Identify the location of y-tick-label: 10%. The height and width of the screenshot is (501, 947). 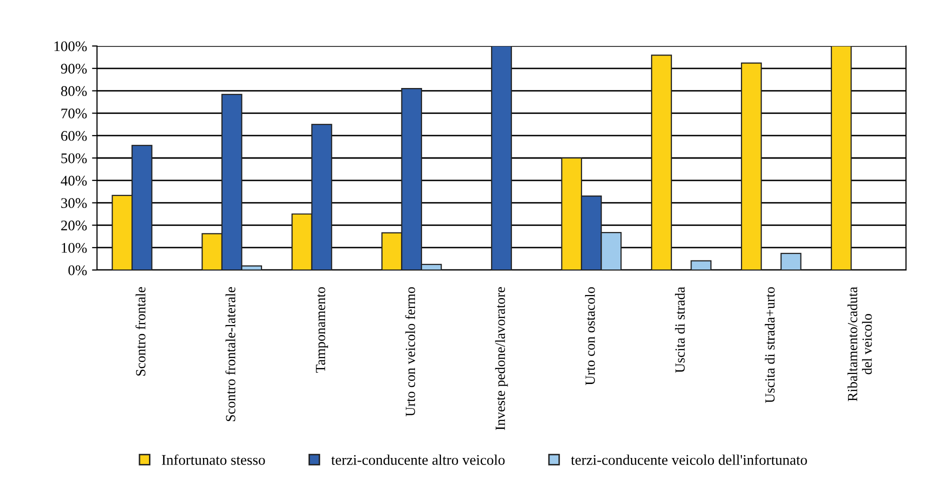
(74, 247).